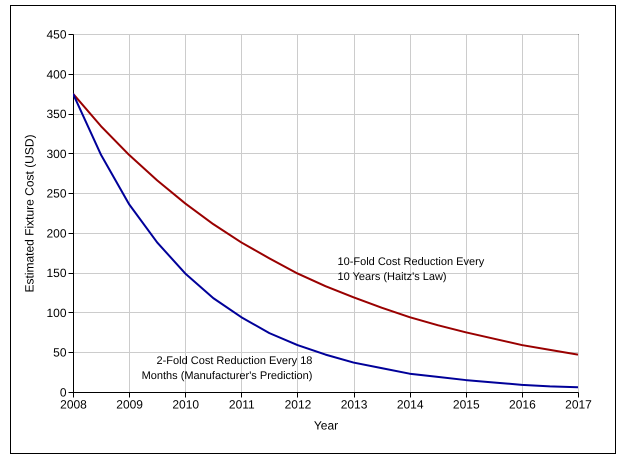 Image resolution: width=625 pixels, height=463 pixels. What do you see at coordinates (354, 405) in the screenshot?
I see `x-tick-label: 2013` at bounding box center [354, 405].